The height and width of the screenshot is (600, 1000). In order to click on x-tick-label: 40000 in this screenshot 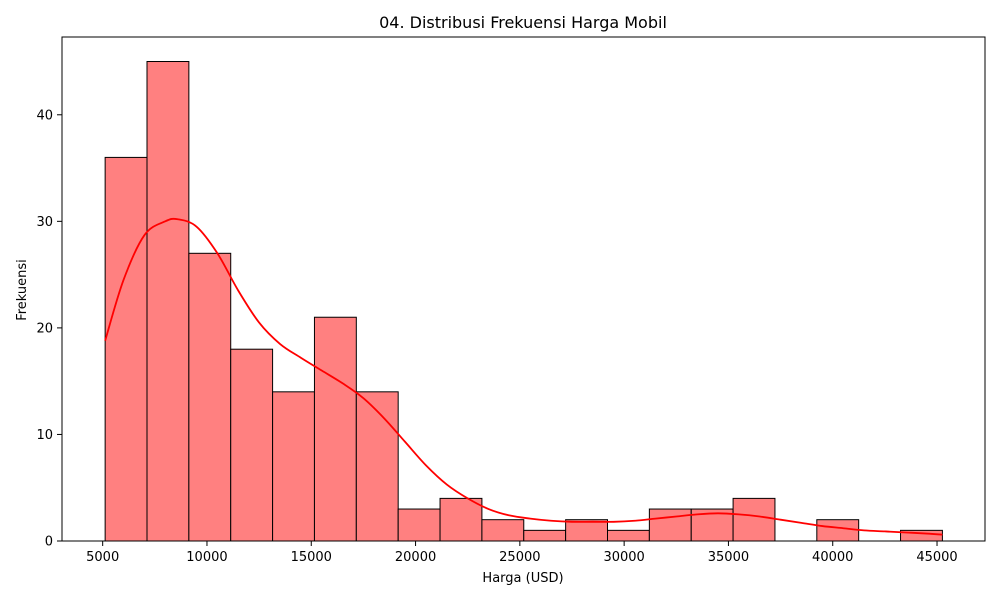, I will do `click(832, 557)`.